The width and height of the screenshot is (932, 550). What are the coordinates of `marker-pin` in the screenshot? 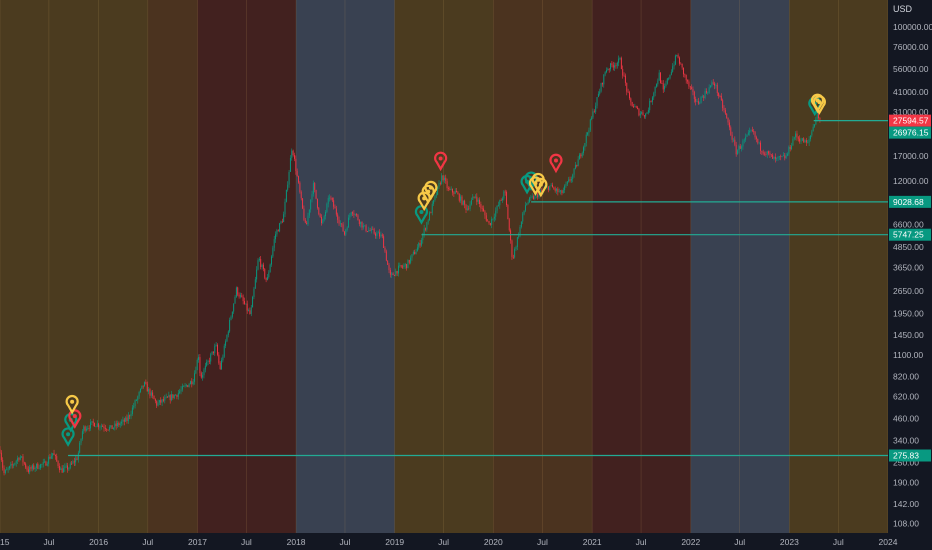 It's located at (819, 105).